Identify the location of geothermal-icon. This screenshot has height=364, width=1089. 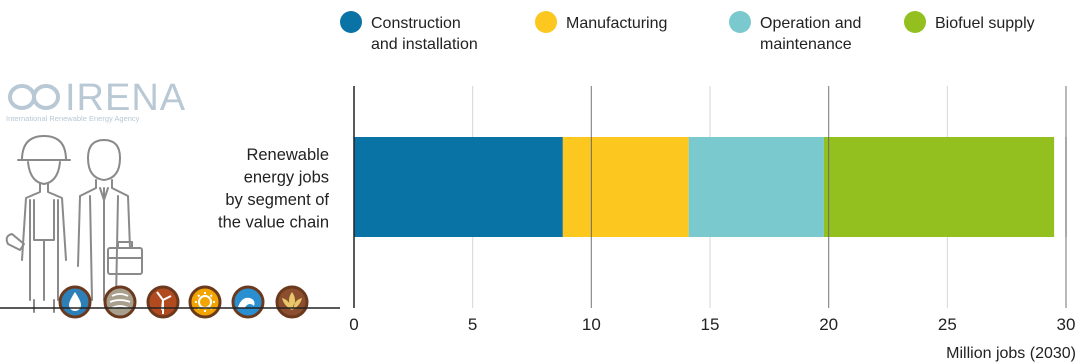
(120, 302).